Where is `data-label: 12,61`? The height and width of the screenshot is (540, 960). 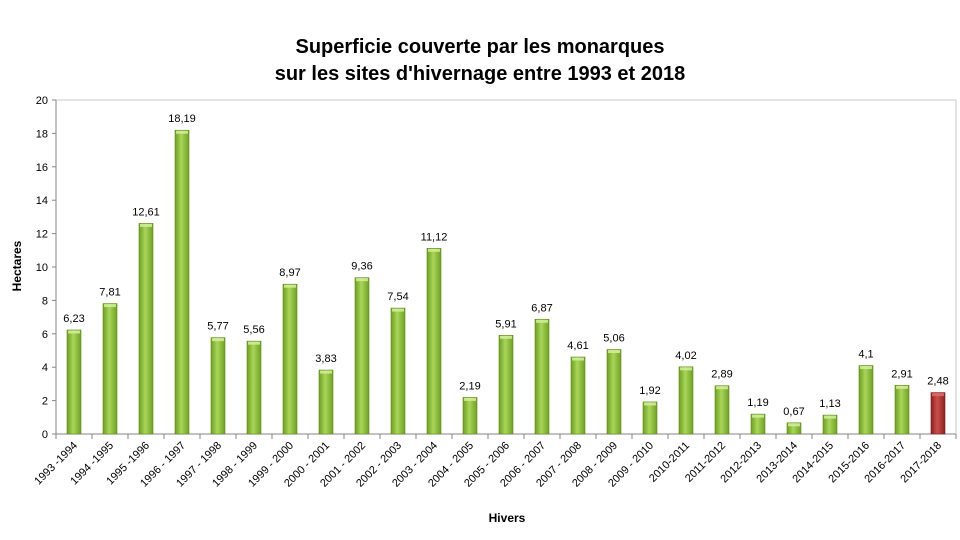 data-label: 12,61 is located at coordinates (146, 212).